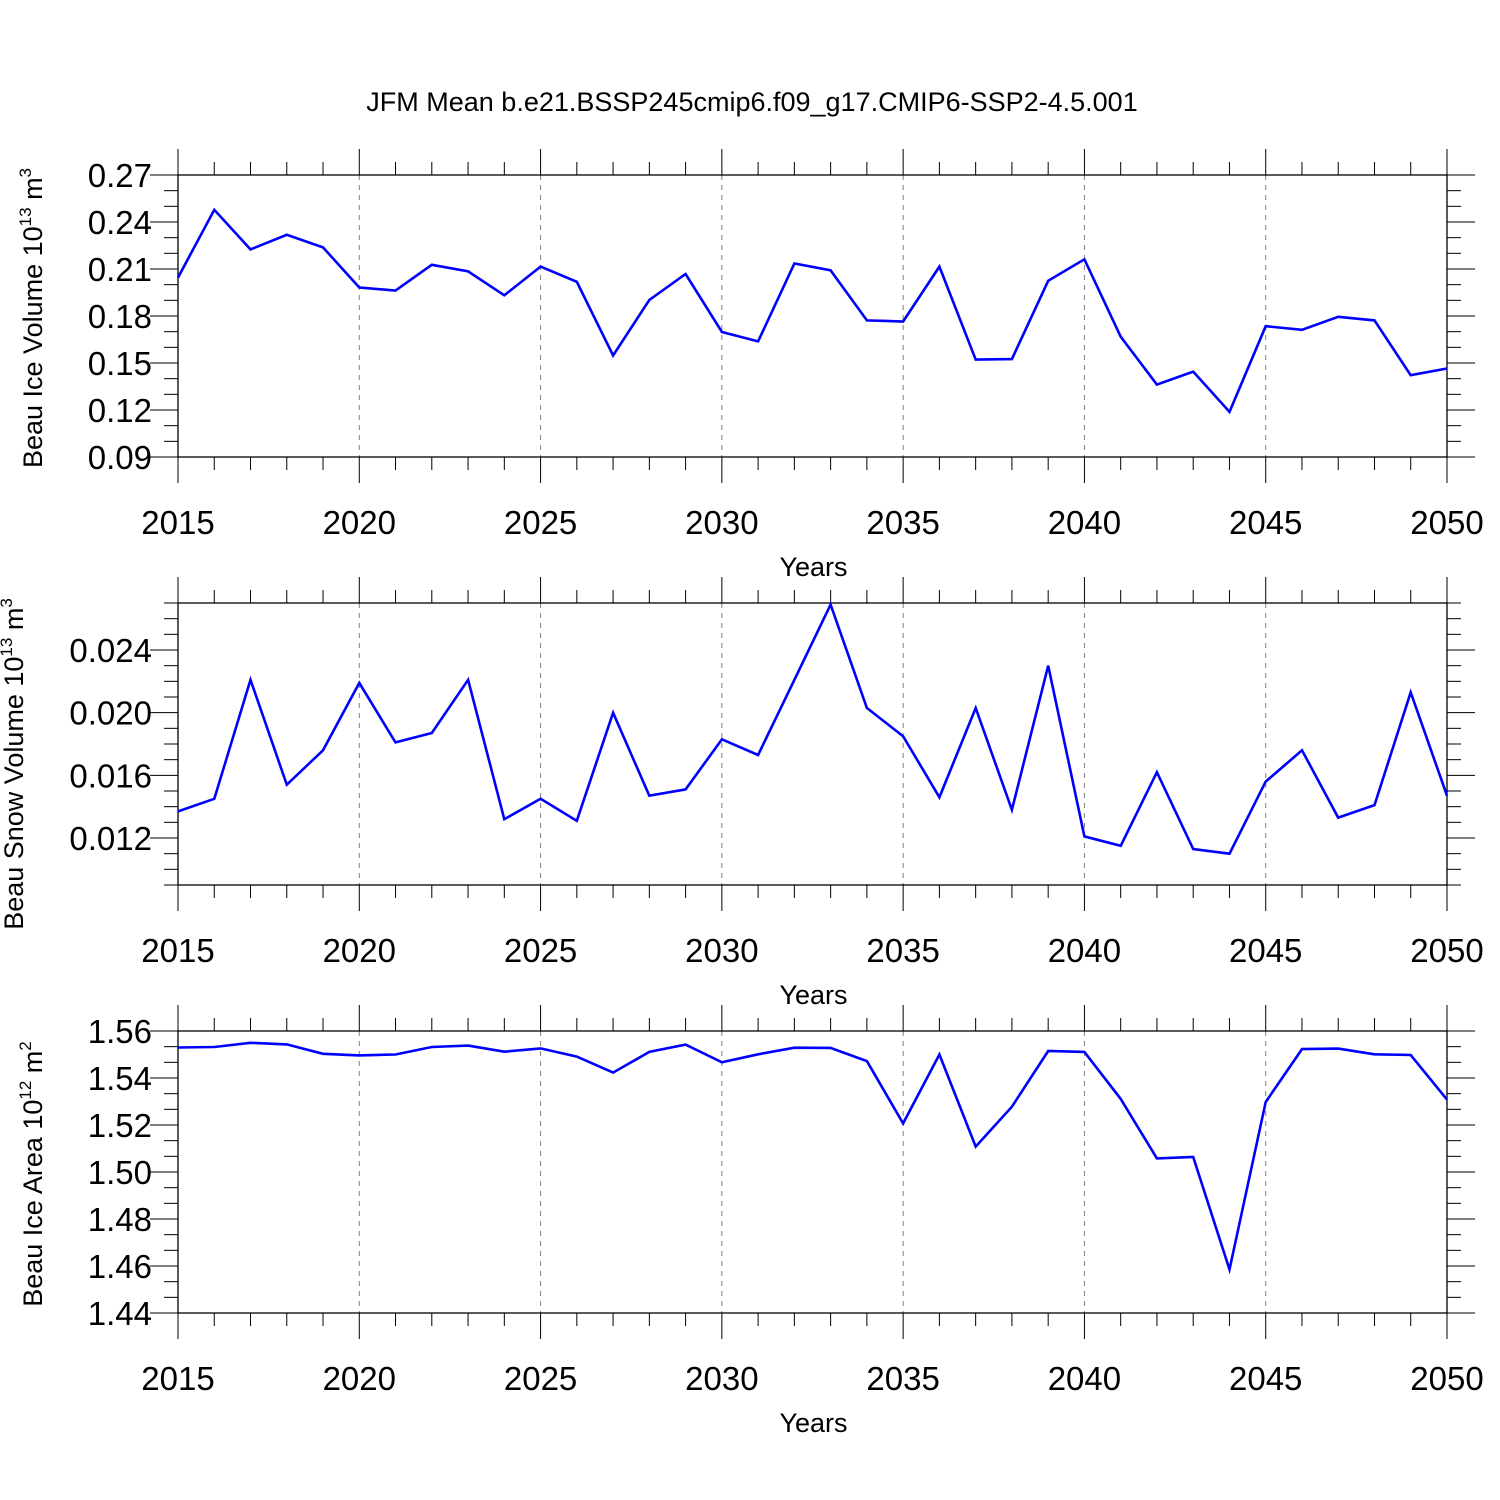  What do you see at coordinates (120, 1031) in the screenshot?
I see `y-tick-label: 1.56` at bounding box center [120, 1031].